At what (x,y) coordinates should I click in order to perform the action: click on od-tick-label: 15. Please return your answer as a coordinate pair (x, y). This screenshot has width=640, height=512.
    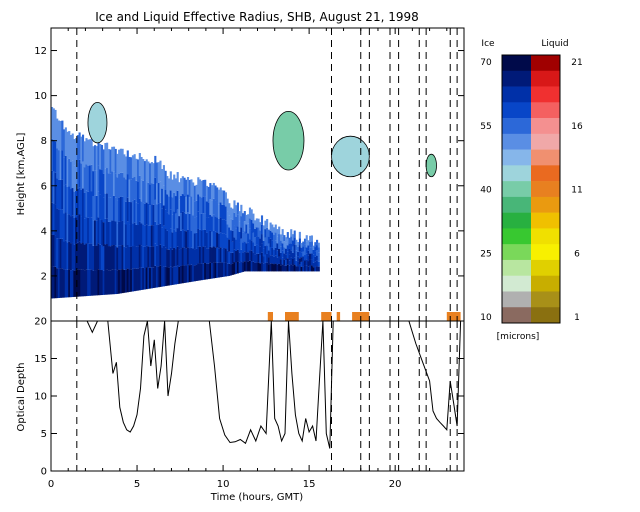
    Looking at the image, I should click on (40, 359).